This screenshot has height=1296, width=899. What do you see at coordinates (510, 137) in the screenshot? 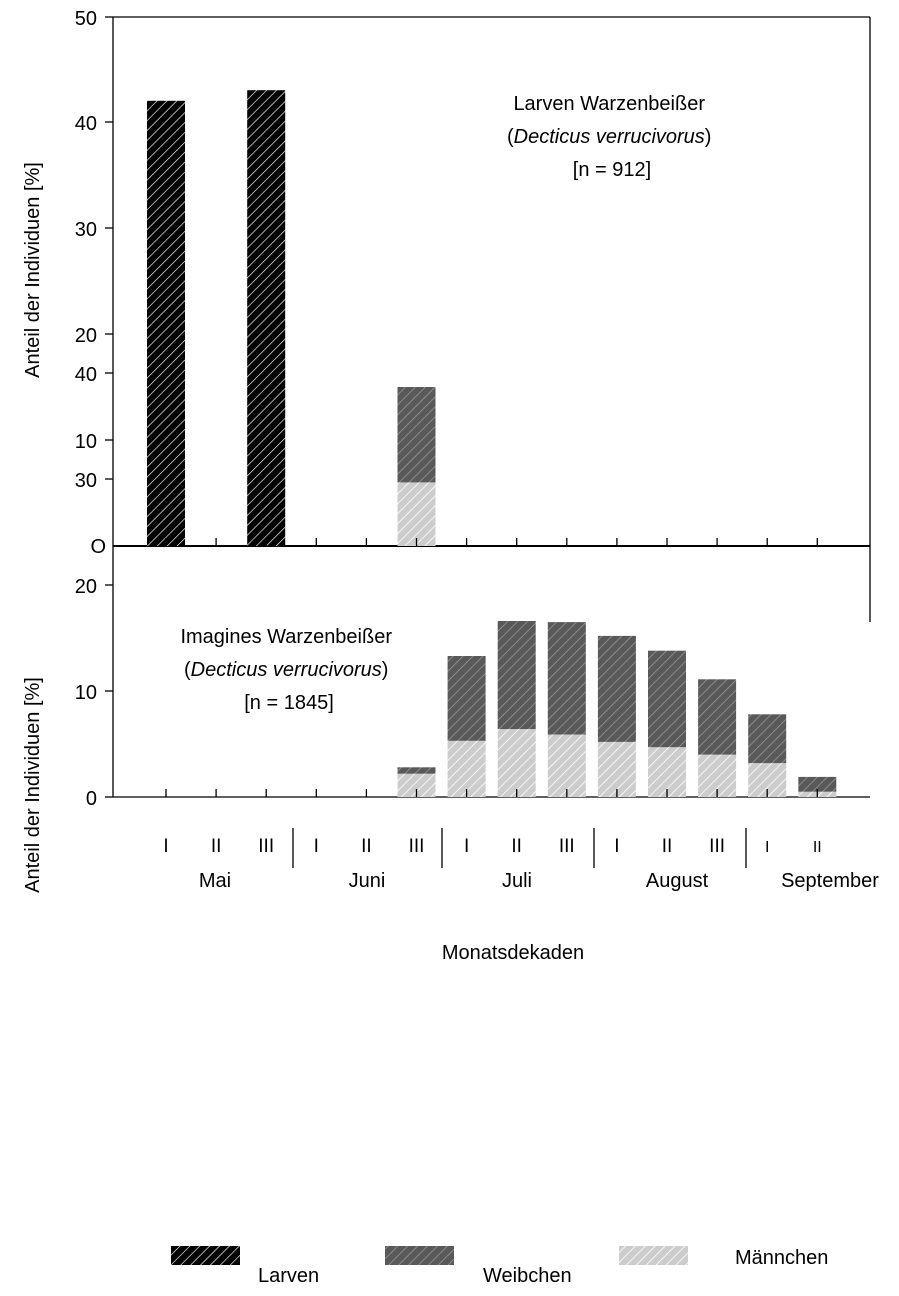
I see `top-annotation-paren-open: (` at bounding box center [510, 137].